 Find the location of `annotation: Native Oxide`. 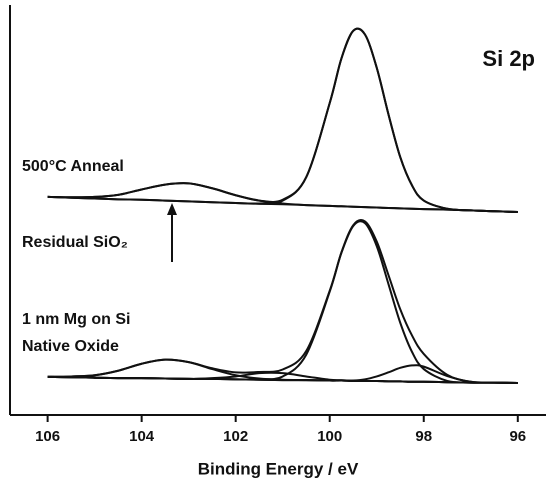

annotation: Native Oxide is located at coordinates (70, 346).